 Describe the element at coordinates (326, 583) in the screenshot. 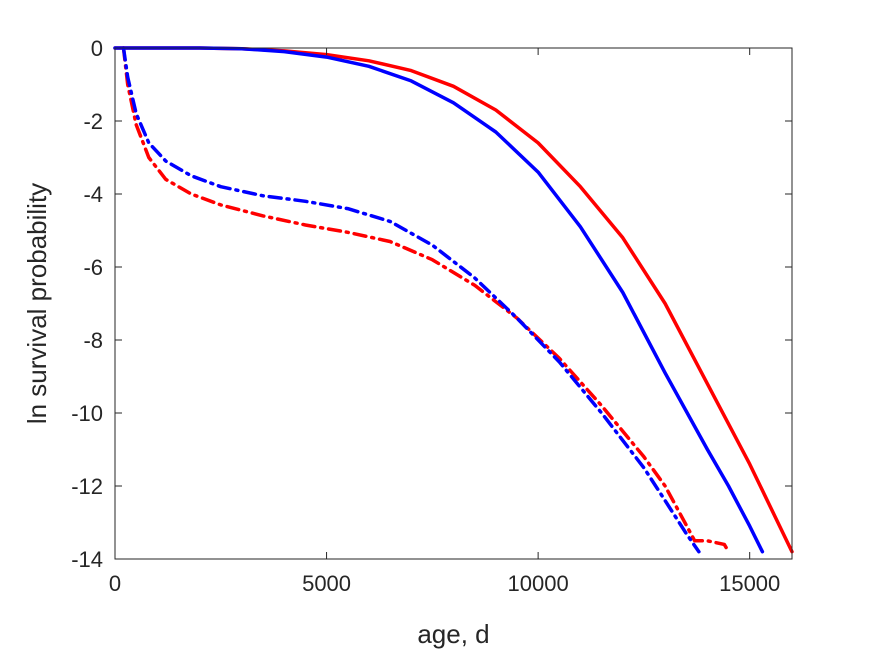

I see `x-tick-label: 5000` at that location.